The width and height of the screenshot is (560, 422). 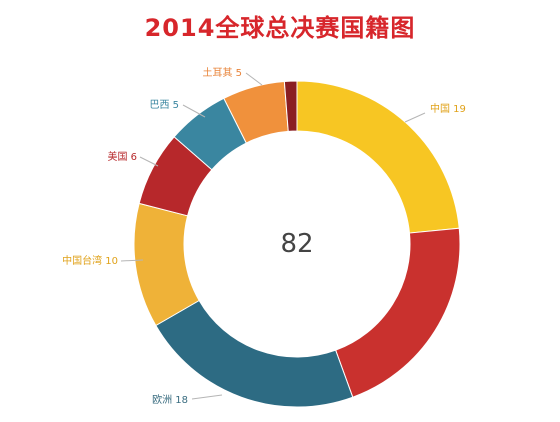 What do you see at coordinates (170, 400) in the screenshot?
I see `slice-label-2: 欧洲 18` at bounding box center [170, 400].